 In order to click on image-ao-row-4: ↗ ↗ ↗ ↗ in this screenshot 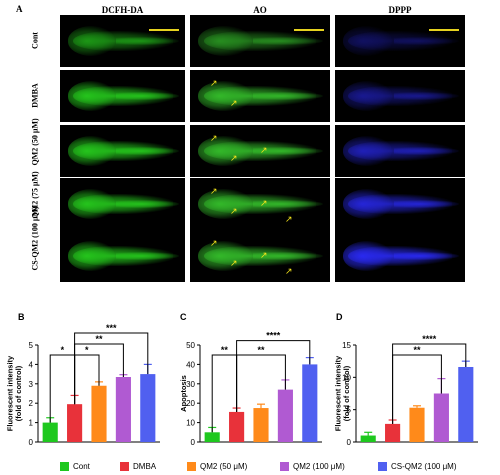, I will do `click(260, 256)`.